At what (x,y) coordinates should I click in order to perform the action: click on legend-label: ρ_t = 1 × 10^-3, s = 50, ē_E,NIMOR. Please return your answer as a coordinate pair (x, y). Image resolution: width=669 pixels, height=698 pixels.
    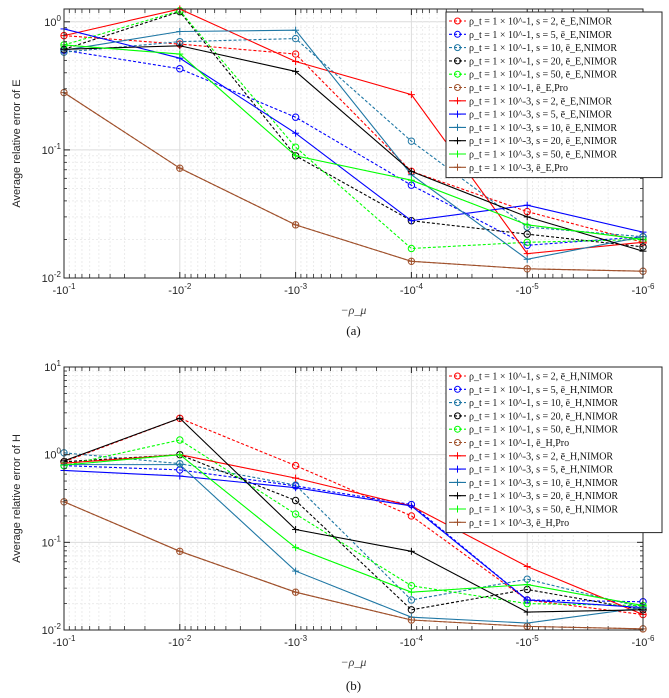
    Looking at the image, I should click on (543, 155).